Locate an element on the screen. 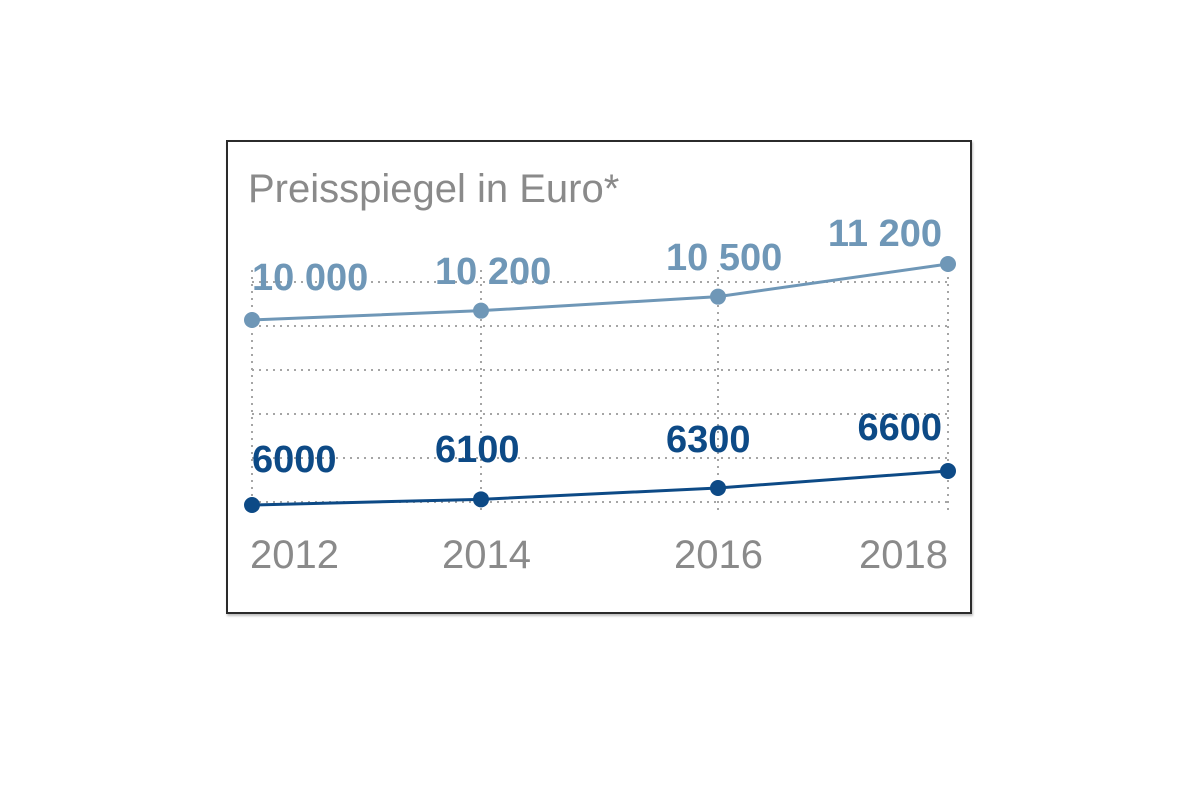 The width and height of the screenshot is (1200, 800). data-label-lower: 6100 is located at coordinates (477, 450).